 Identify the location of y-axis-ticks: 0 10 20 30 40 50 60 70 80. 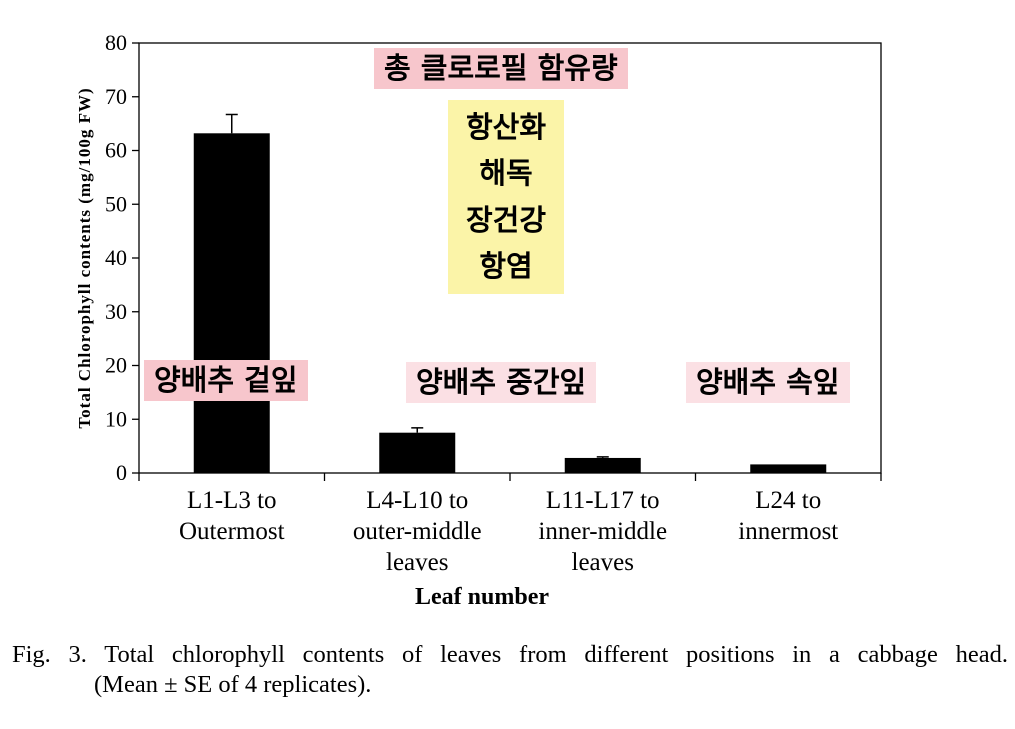
(122, 257).